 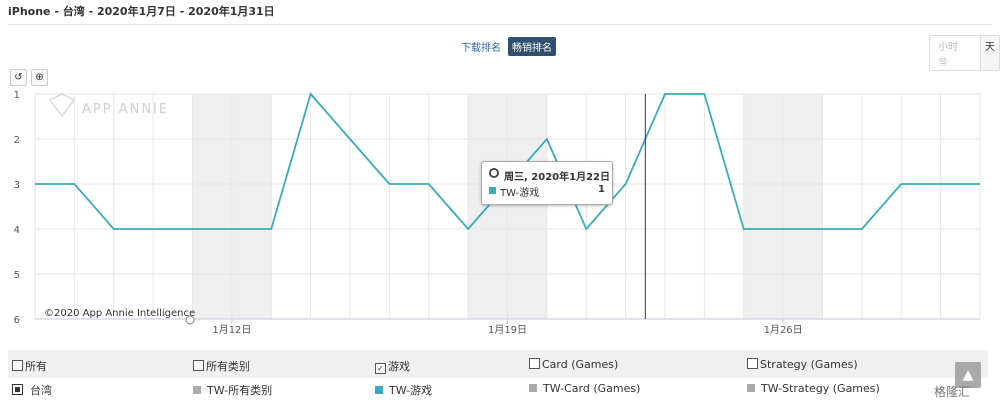 I want to click on y-tick-label: 2, so click(x=17, y=140).